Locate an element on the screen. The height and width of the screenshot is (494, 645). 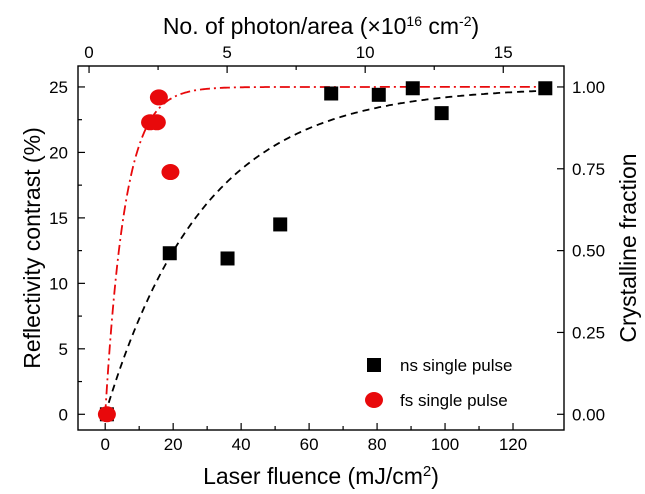
top-axis-label: No. of photon/area (×1016 cm-2) is located at coordinates (321, 26).